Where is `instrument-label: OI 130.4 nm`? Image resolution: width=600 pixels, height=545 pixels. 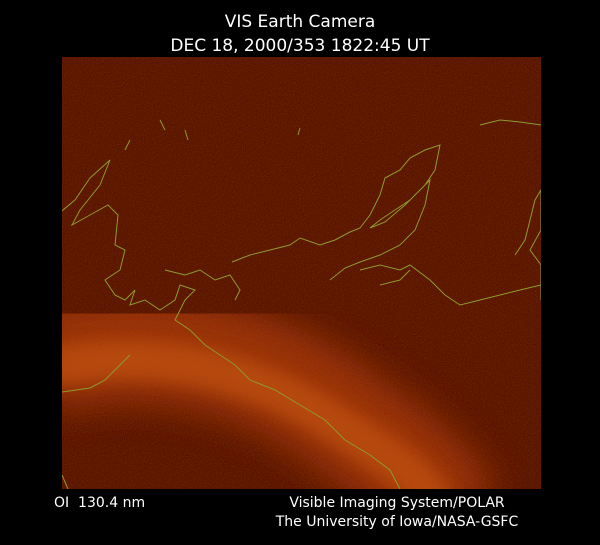
instrument-label: OI 130.4 nm is located at coordinates (99, 503).